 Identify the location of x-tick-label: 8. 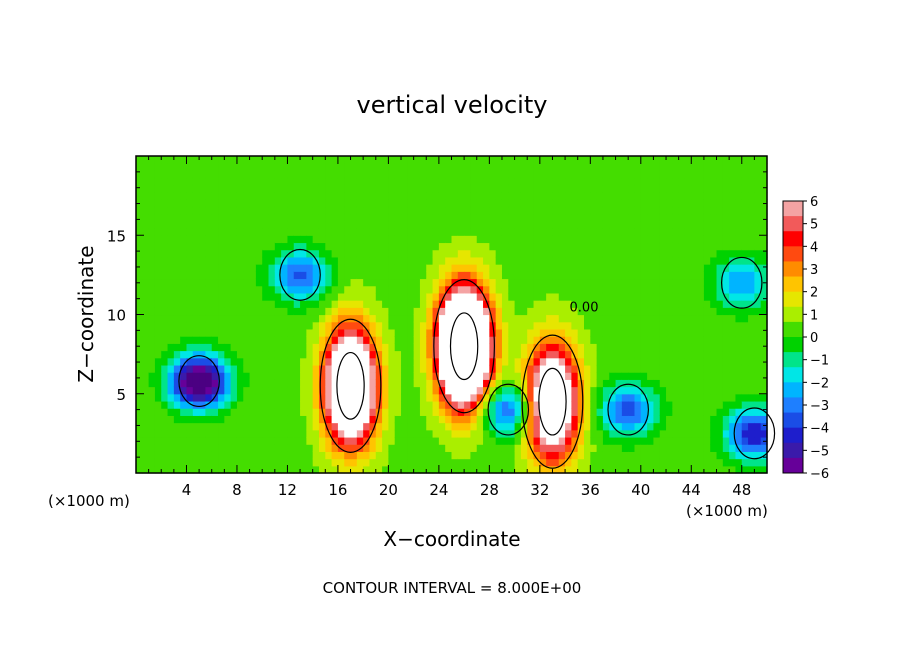
(237, 490).